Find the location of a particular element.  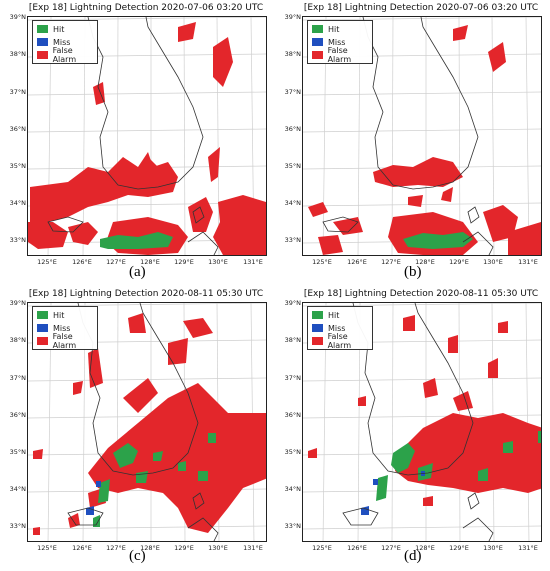

panel-caption: (c) is located at coordinates (137, 556).